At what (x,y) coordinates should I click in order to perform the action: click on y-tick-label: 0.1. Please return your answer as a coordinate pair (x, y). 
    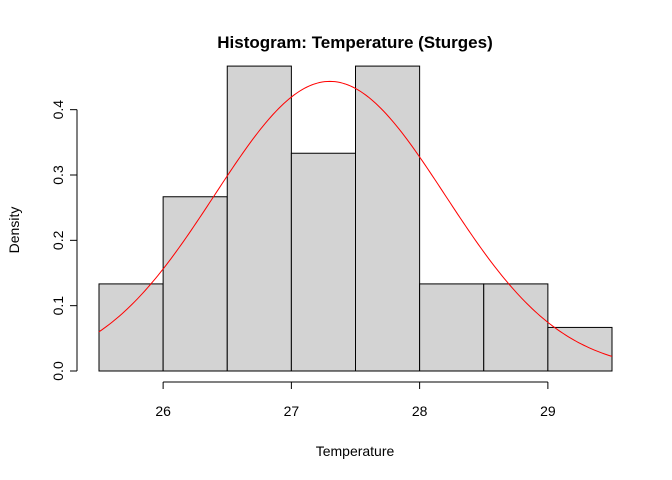
    Looking at the image, I should click on (58, 306).